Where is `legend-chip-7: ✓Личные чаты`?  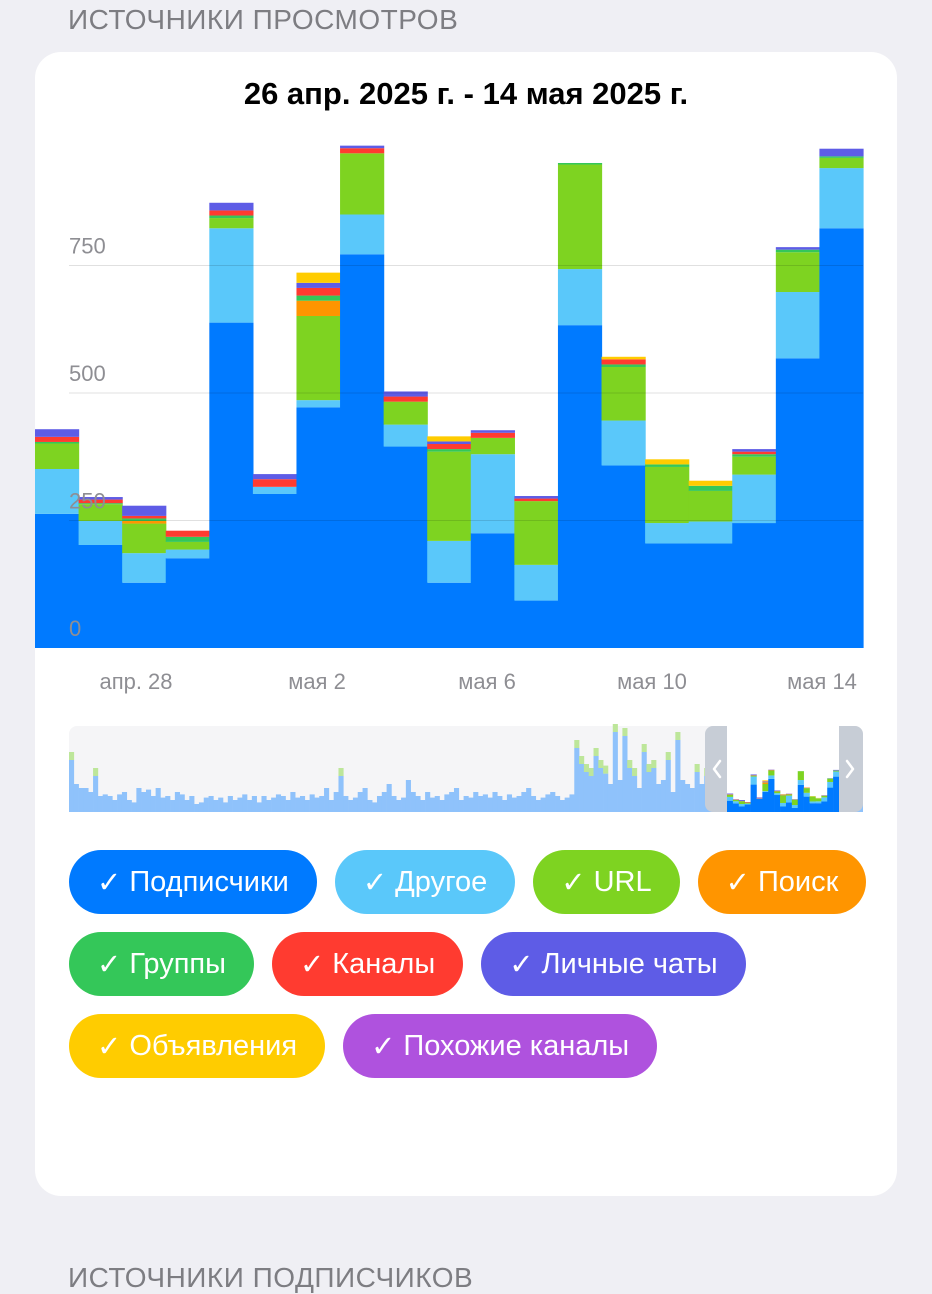 legend-chip-7: ✓Личные чаты is located at coordinates (613, 964).